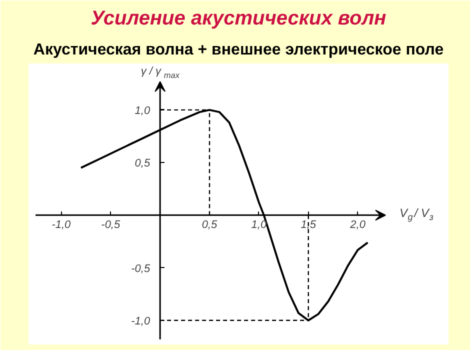 This screenshot has height=355, width=474. What do you see at coordinates (357, 225) in the screenshot?
I see `x-tick-label: 2,0` at bounding box center [357, 225].